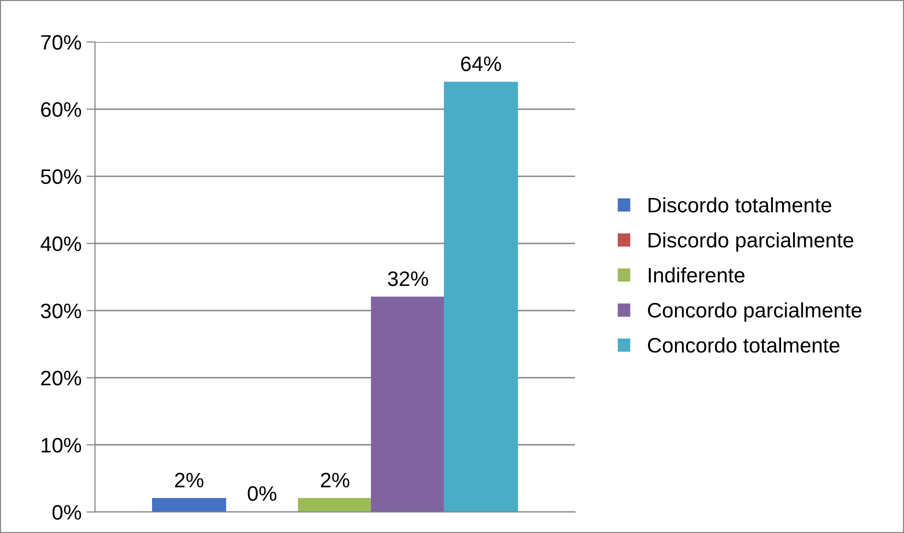 The image size is (904, 533). I want to click on y-tick-label: 50%, so click(61, 176).